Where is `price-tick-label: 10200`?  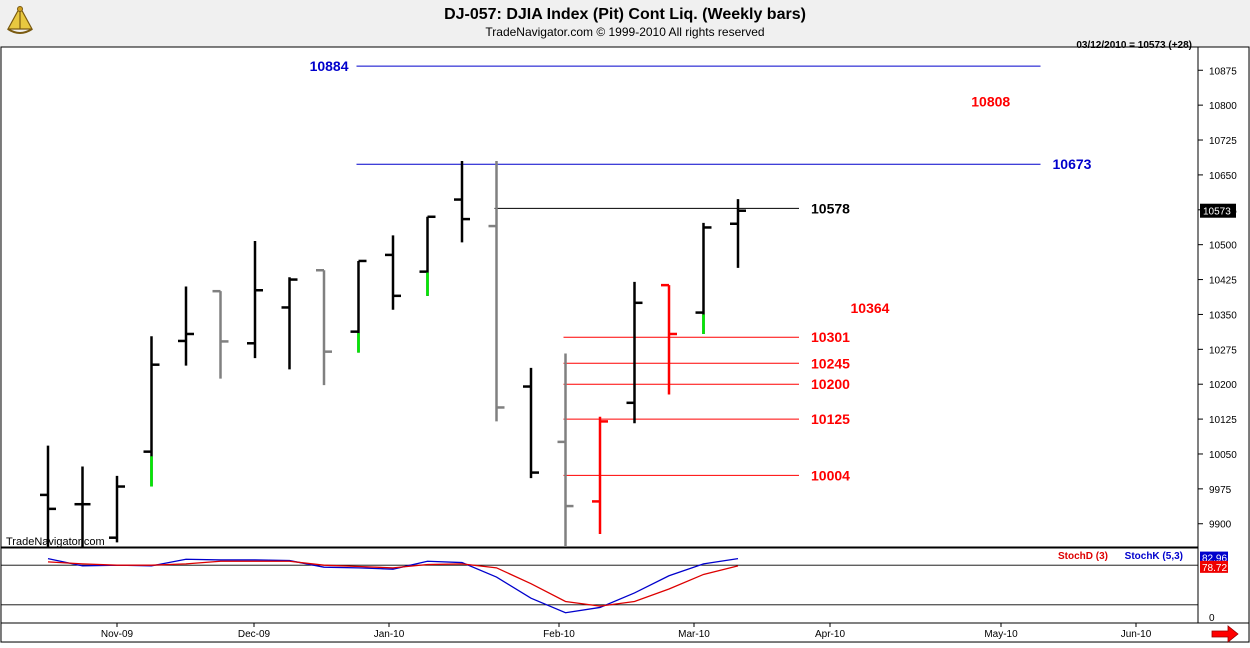 price-tick-label: 10200 is located at coordinates (1223, 385).